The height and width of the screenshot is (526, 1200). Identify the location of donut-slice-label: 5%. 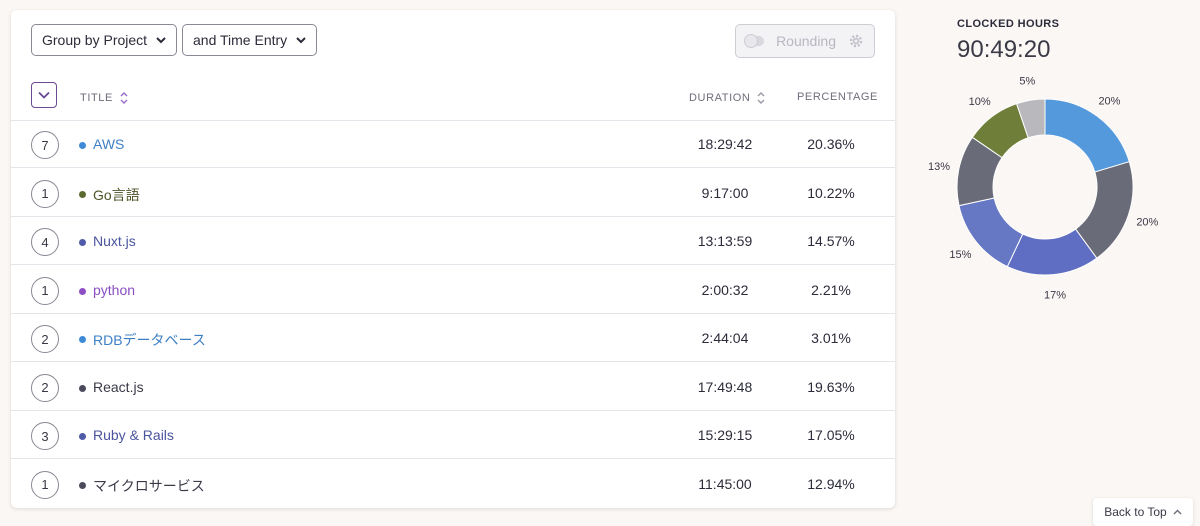
(1027, 81).